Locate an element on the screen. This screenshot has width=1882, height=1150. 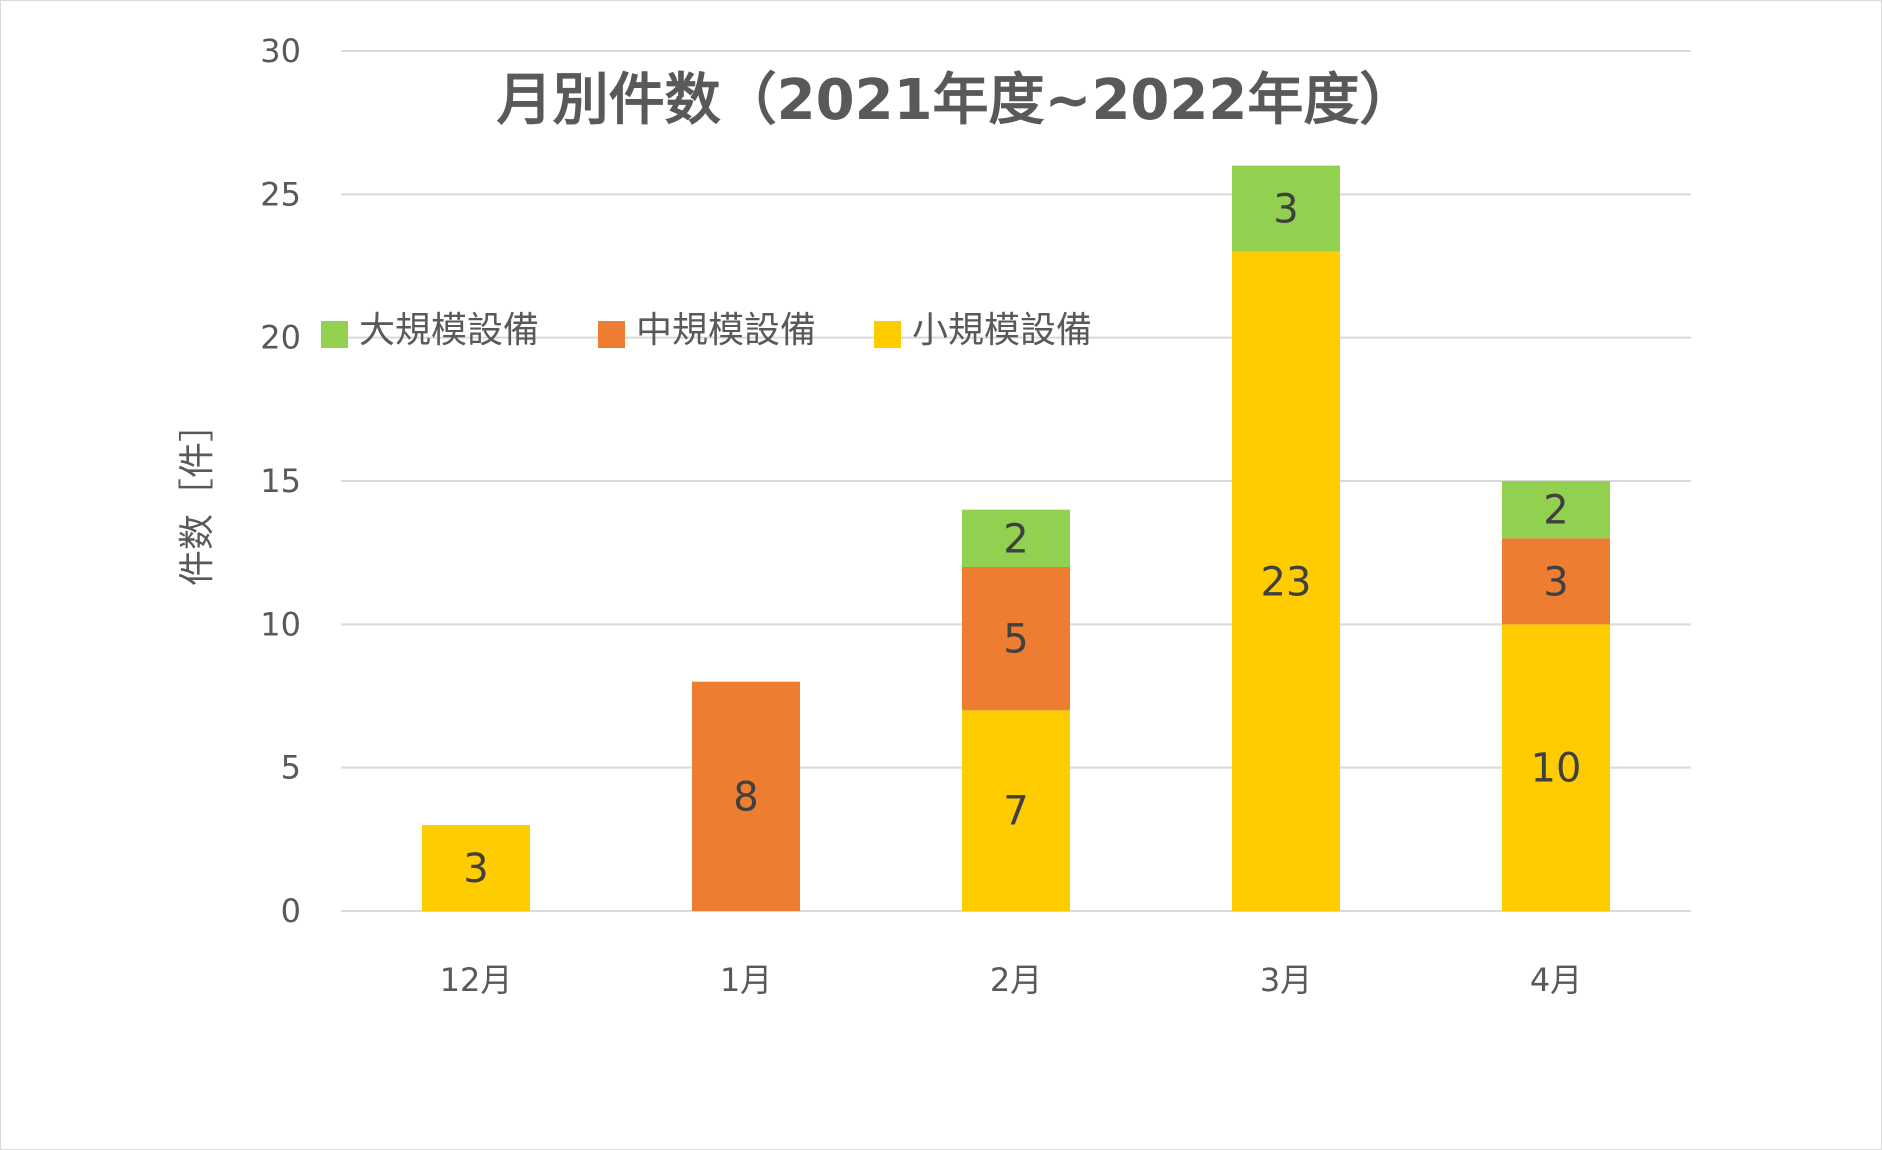
y-axis-label: 件数［件］ is located at coordinates (197, 496).